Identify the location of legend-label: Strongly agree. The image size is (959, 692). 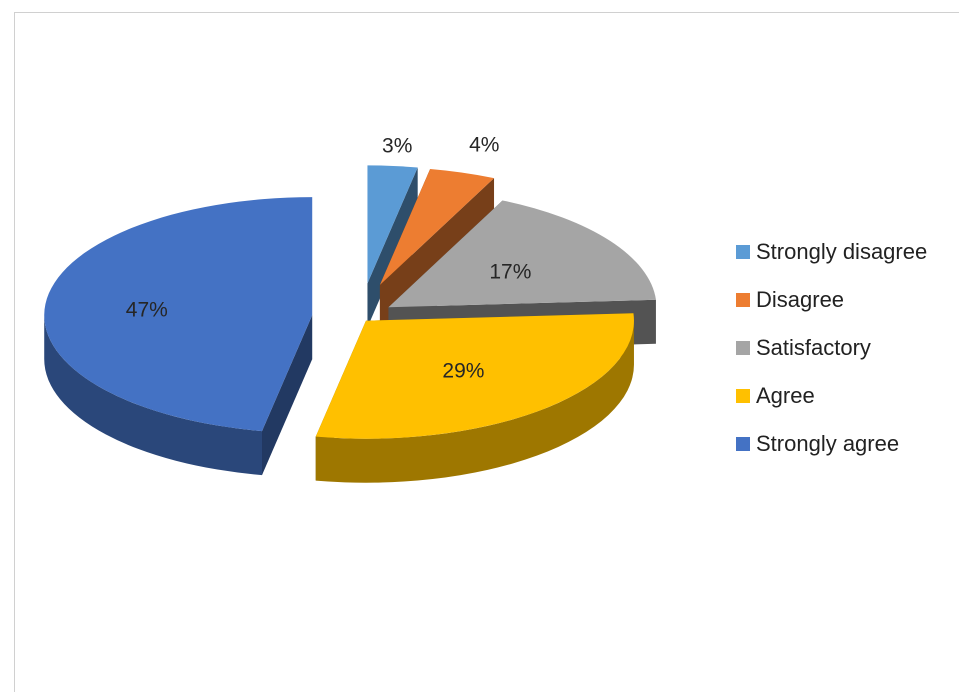
(828, 443).